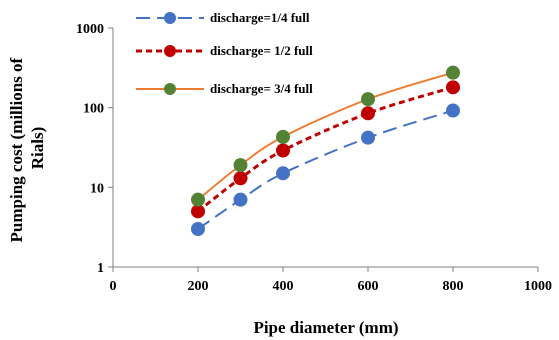 The image size is (559, 340). Describe the element at coordinates (27, 148) in the screenshot. I see `y-axis-title: Pumping cost (millions of Rials)` at that location.